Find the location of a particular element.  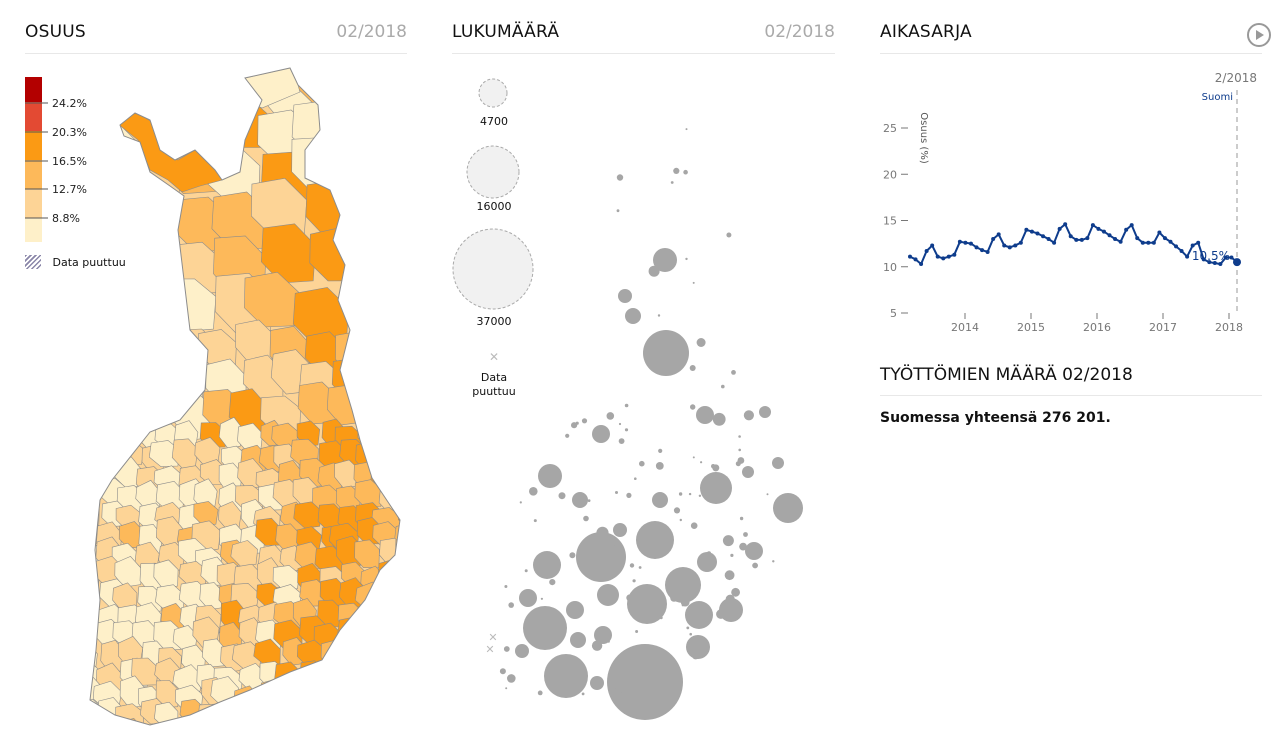

play-button is located at coordinates (1259, 35).